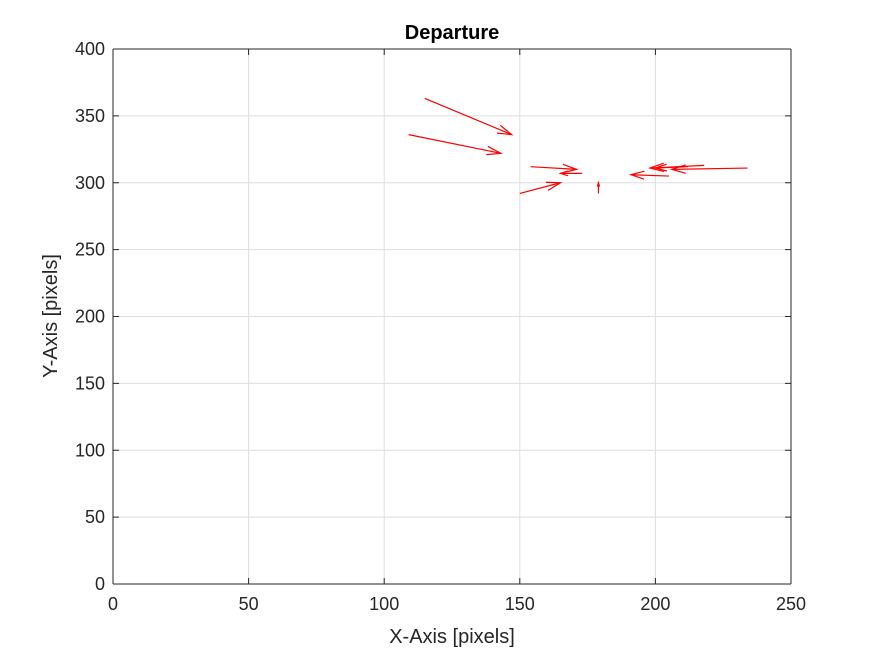  What do you see at coordinates (384, 604) in the screenshot?
I see `x-tick-label: 100` at bounding box center [384, 604].